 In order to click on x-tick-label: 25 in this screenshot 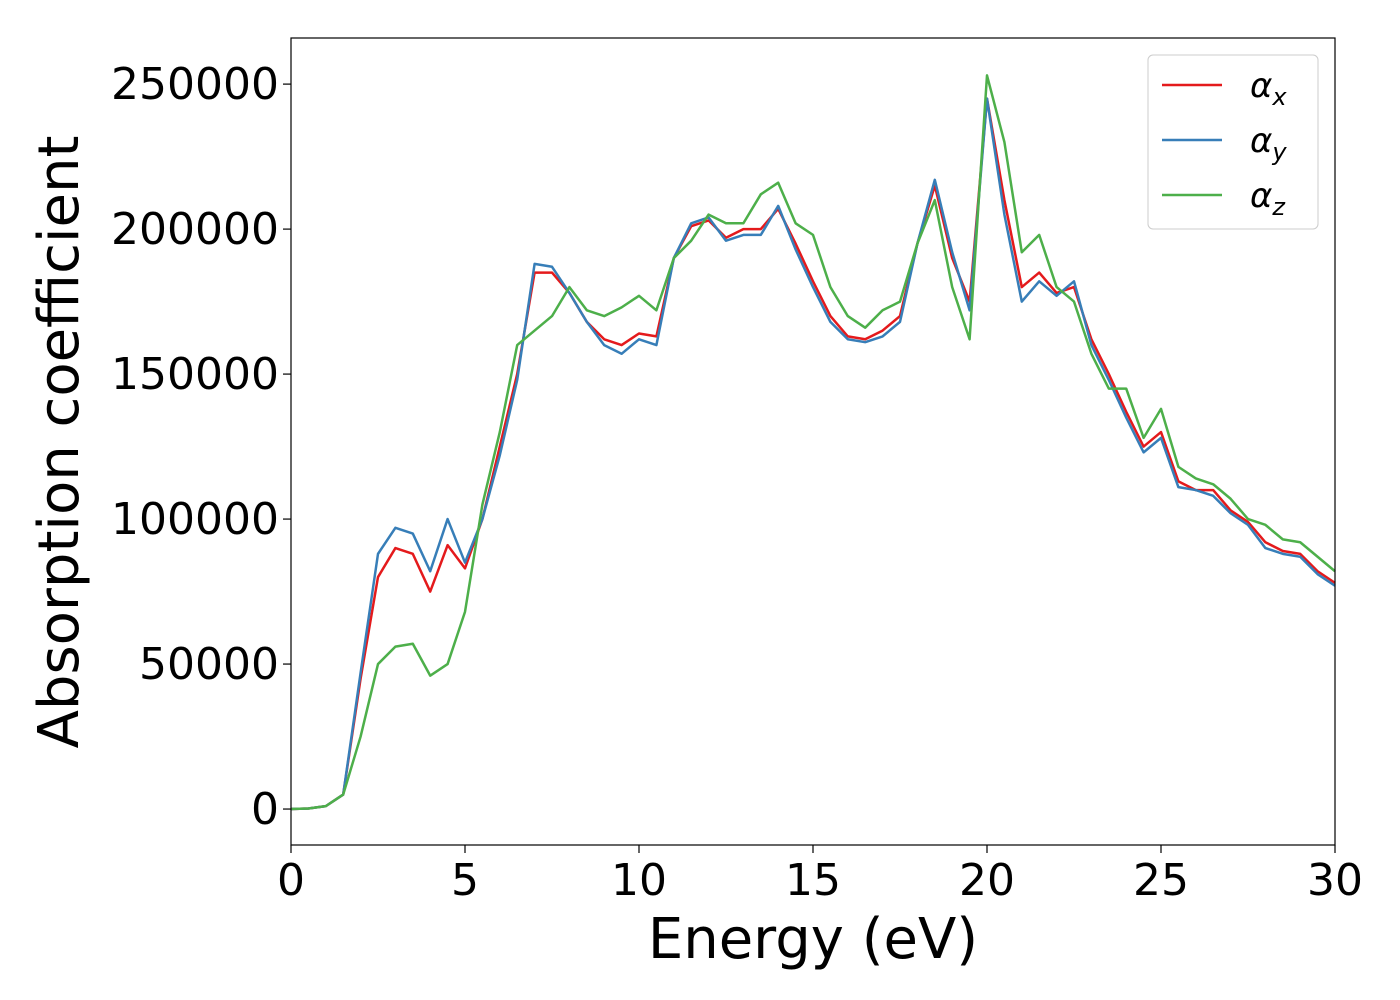, I will do `click(1161, 880)`.